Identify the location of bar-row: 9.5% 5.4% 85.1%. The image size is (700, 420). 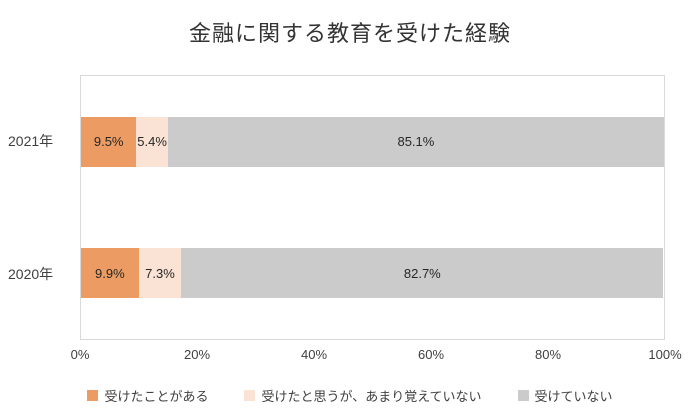
(372, 141).